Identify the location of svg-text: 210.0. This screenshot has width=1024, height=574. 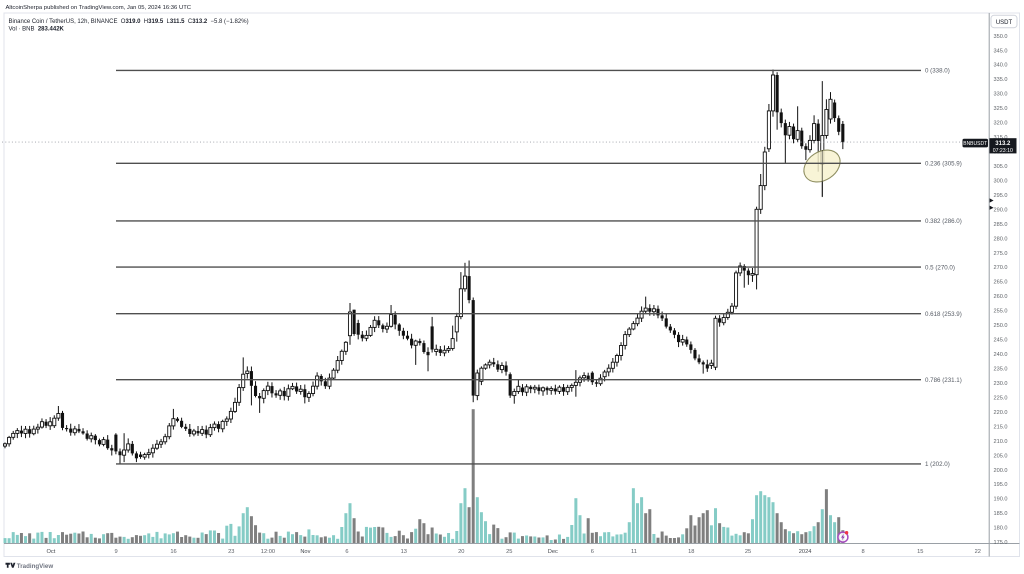
(1001, 442).